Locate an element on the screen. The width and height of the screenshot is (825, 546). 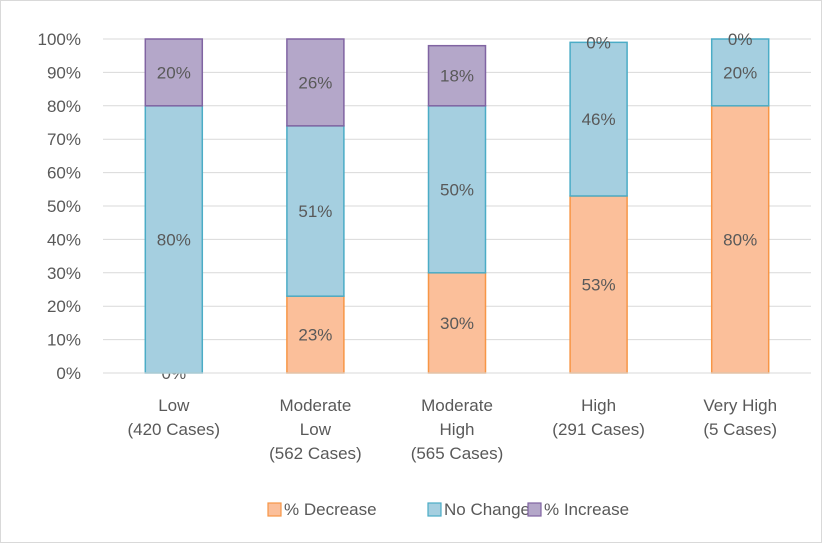
data-label: 26% is located at coordinates (315, 82).